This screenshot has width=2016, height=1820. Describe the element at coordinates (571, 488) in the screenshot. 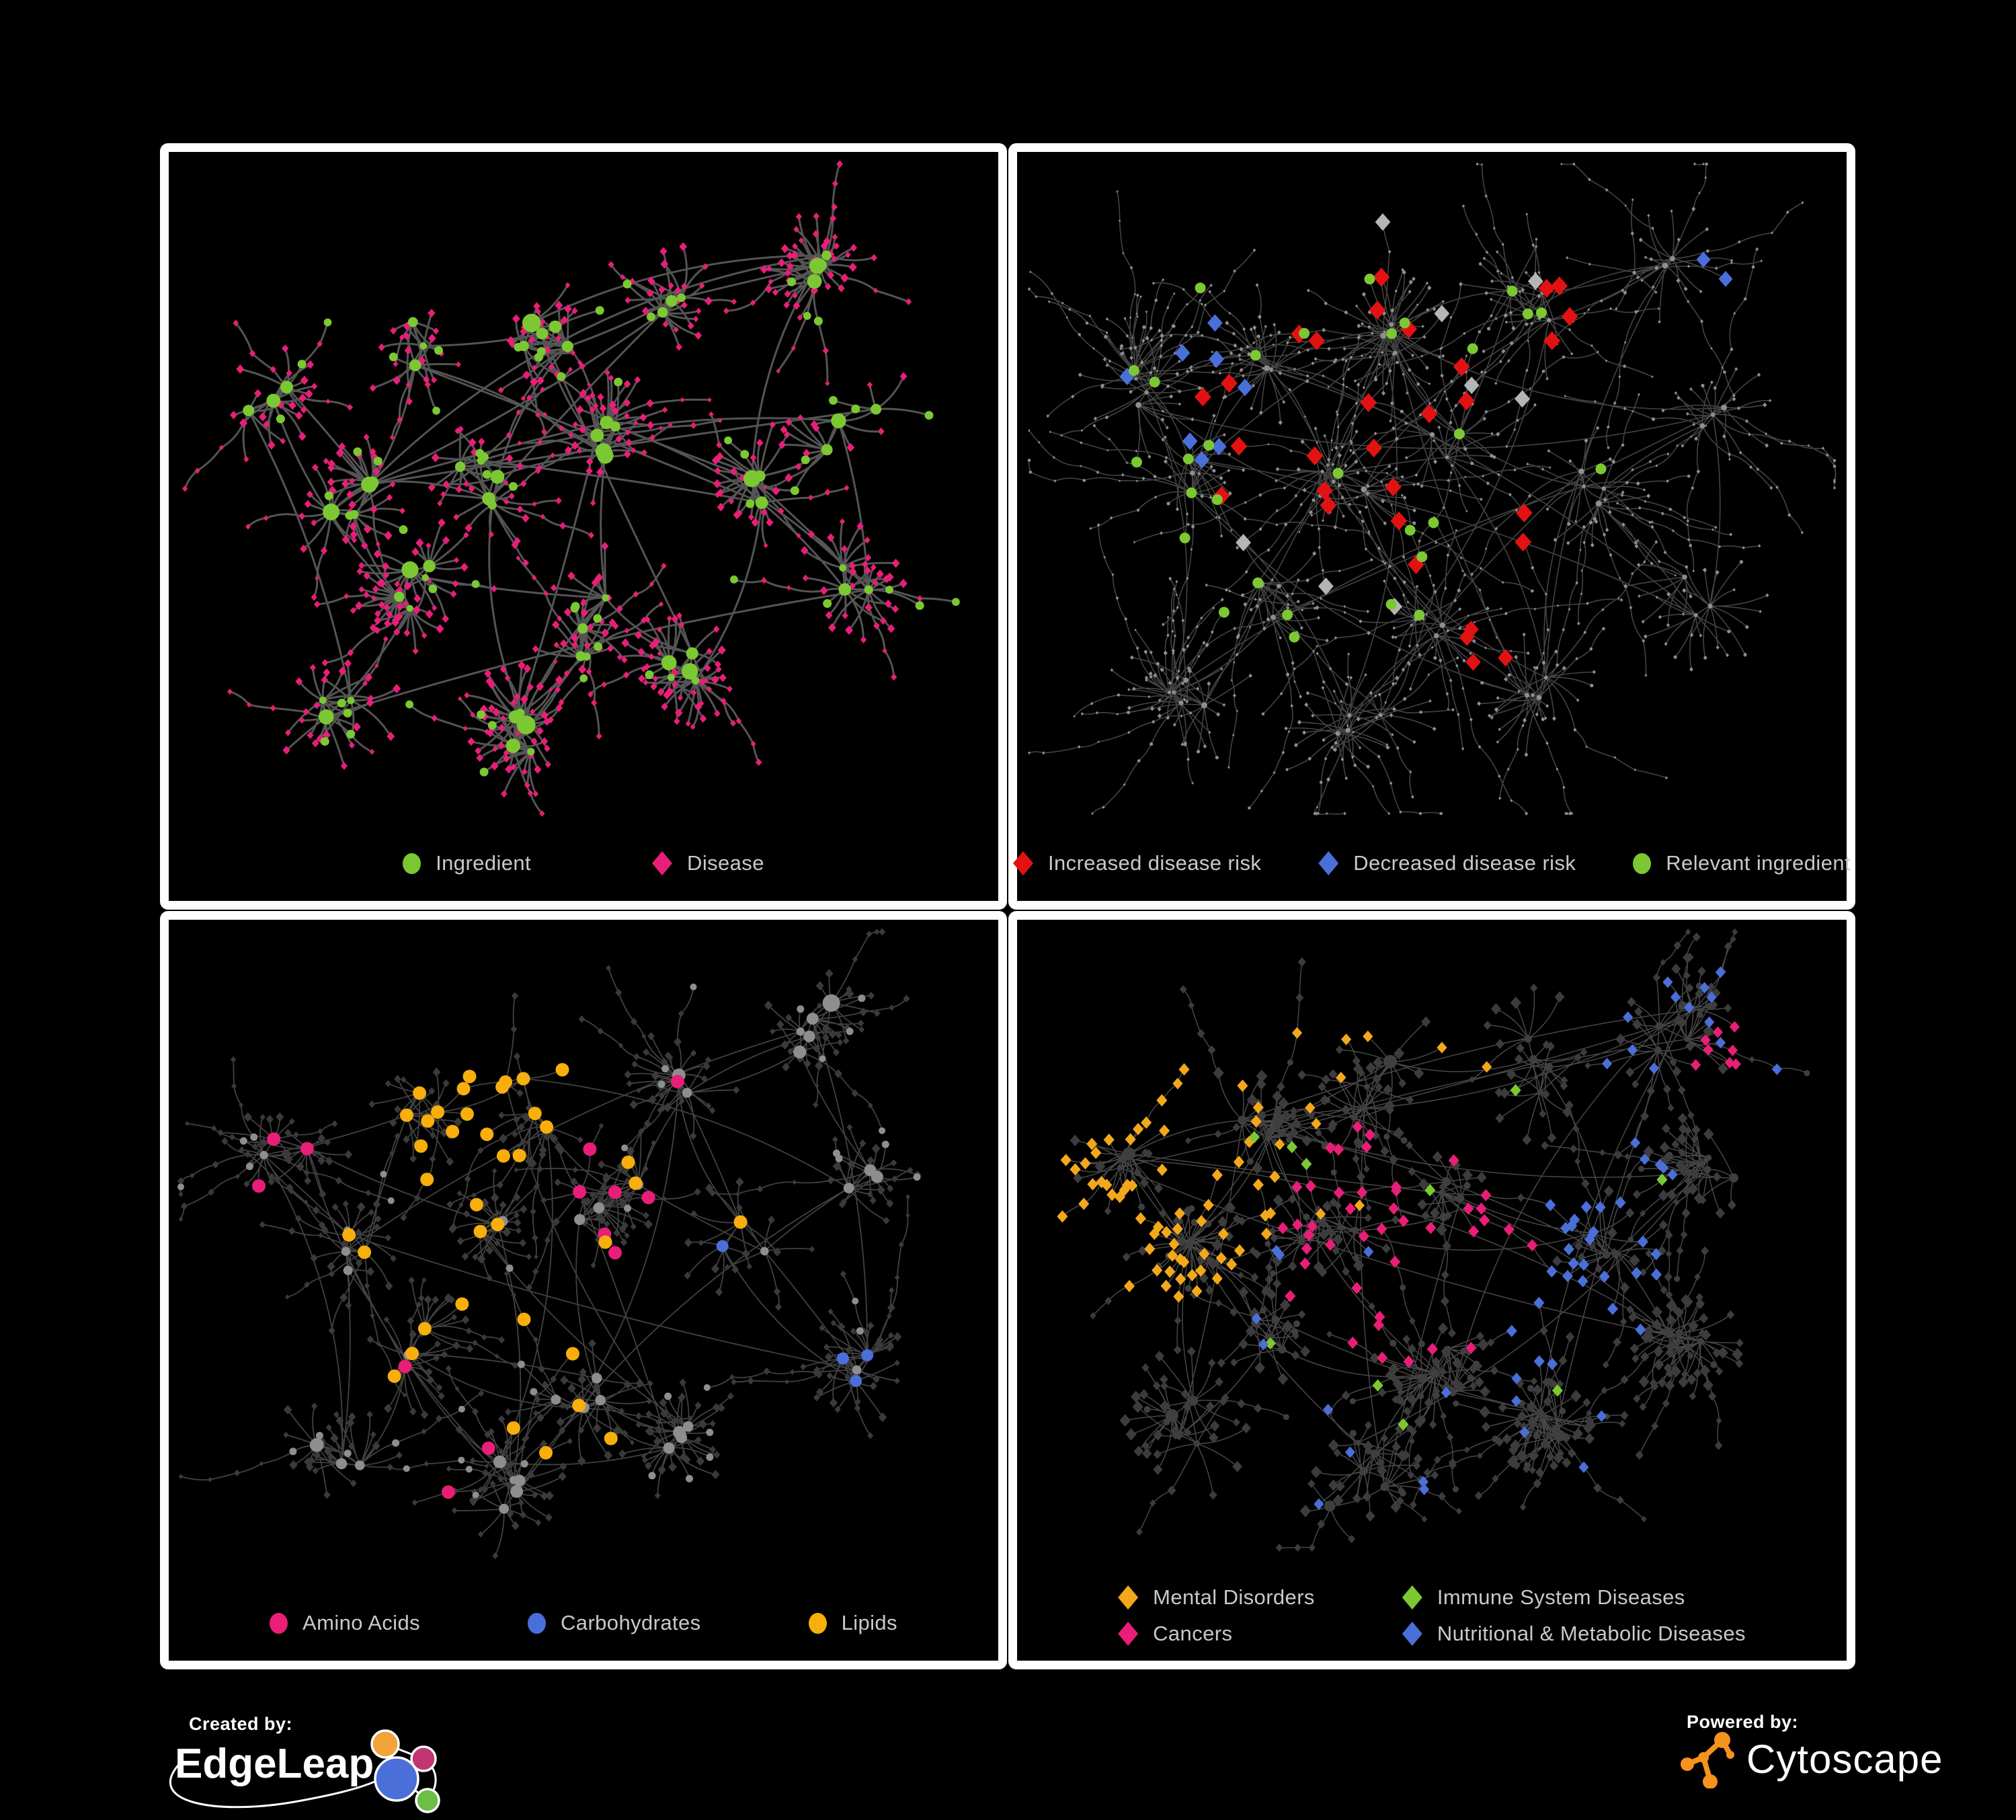

I see `network-graph-ingredient-disease` at that location.